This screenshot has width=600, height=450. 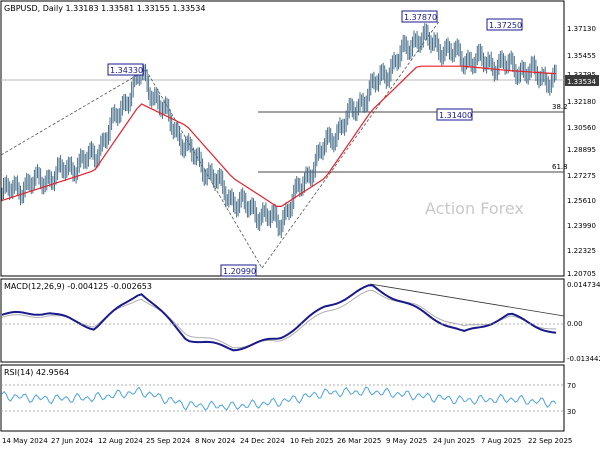 I want to click on svg-text: 1.37250, so click(x=505, y=25).